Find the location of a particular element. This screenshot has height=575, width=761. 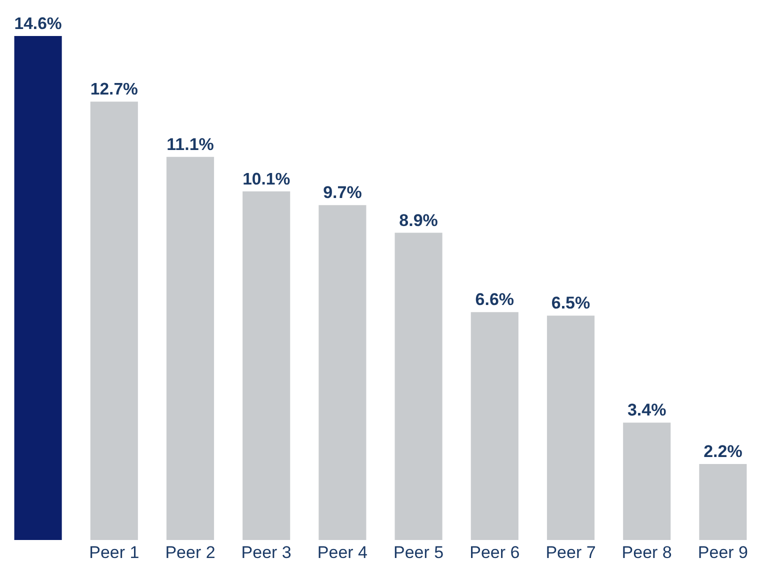

data-label: 14.6% is located at coordinates (38, 24).